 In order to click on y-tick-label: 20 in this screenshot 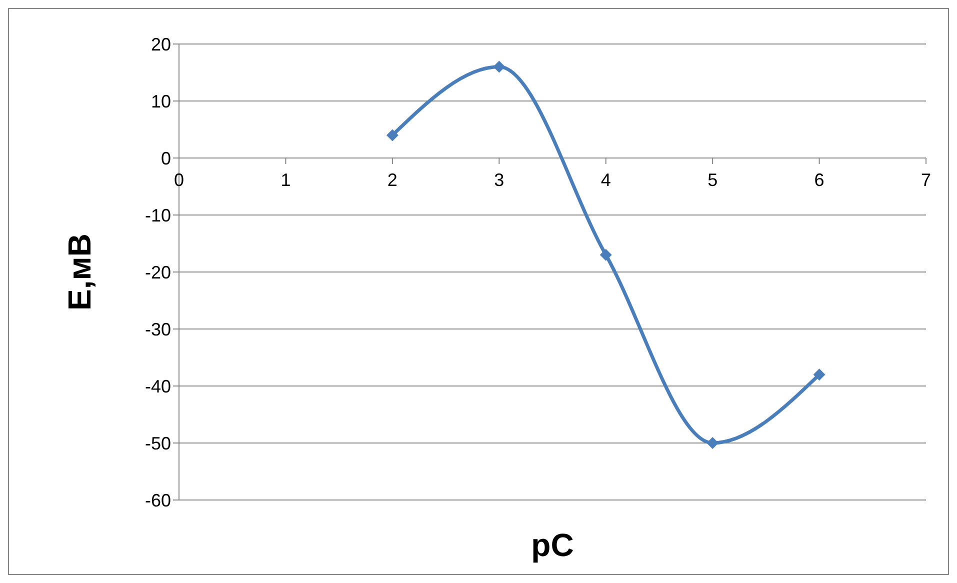, I will do `click(160, 44)`.